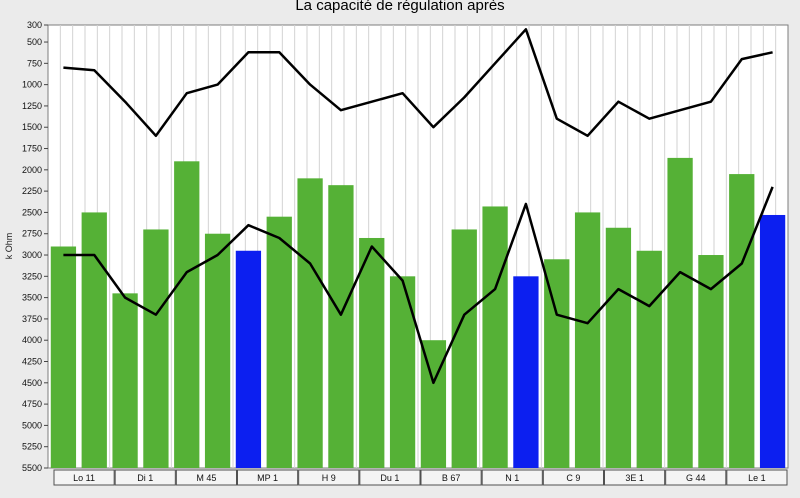  I want to click on x-group-label: B 67, so click(451, 478).